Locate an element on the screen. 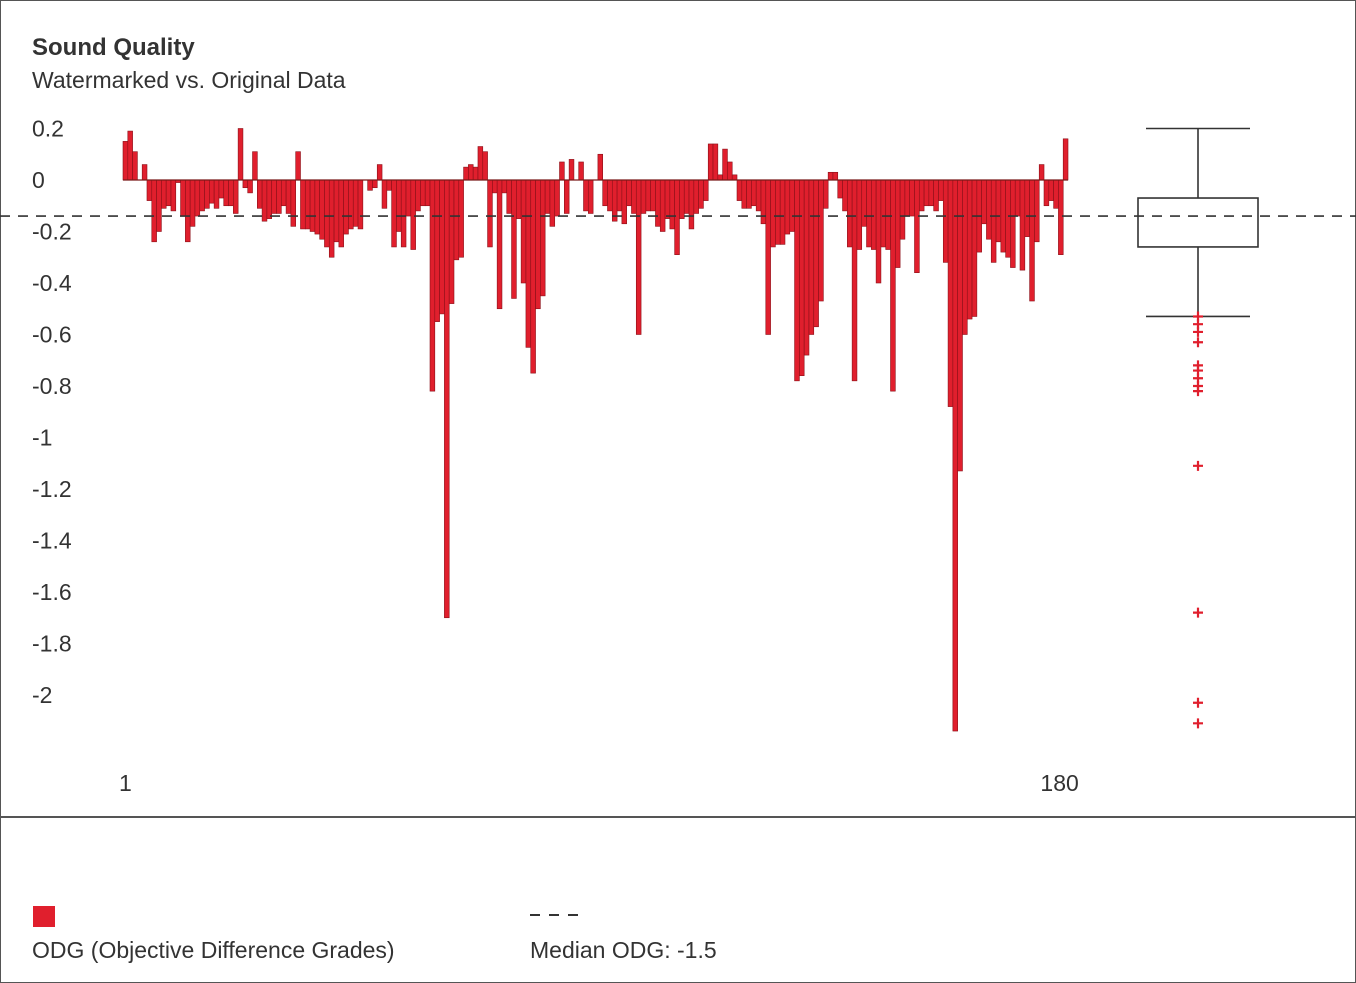 The width and height of the screenshot is (1356, 983). legend-median-swatch is located at coordinates (556, 915).